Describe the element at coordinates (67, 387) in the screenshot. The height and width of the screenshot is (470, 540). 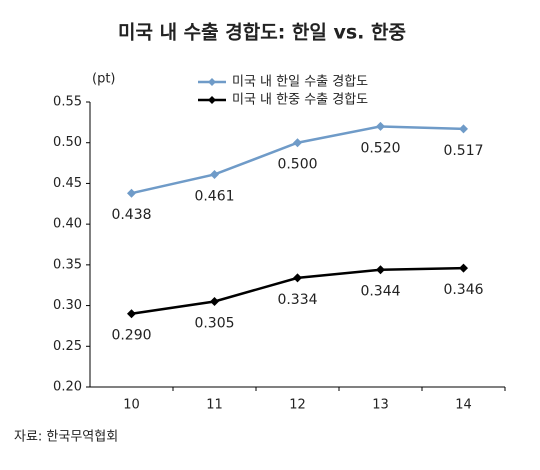
I see `y-tick-label: 0.20` at that location.